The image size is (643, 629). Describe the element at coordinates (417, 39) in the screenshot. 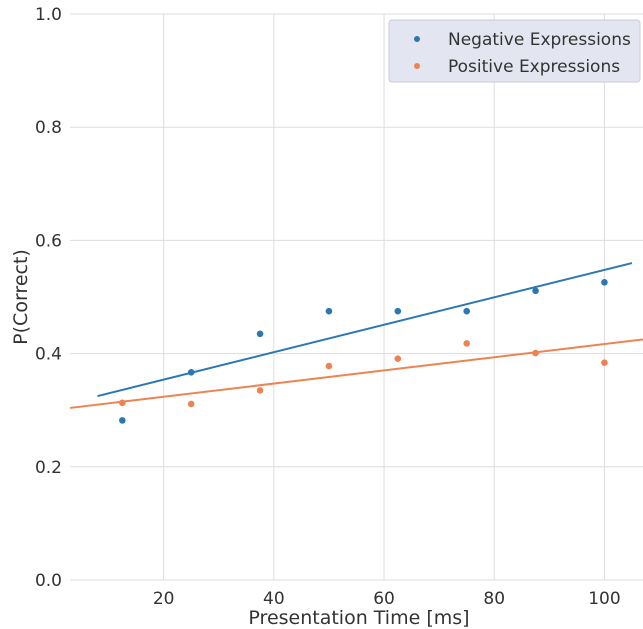

I see `legend-marker-negative` at that location.